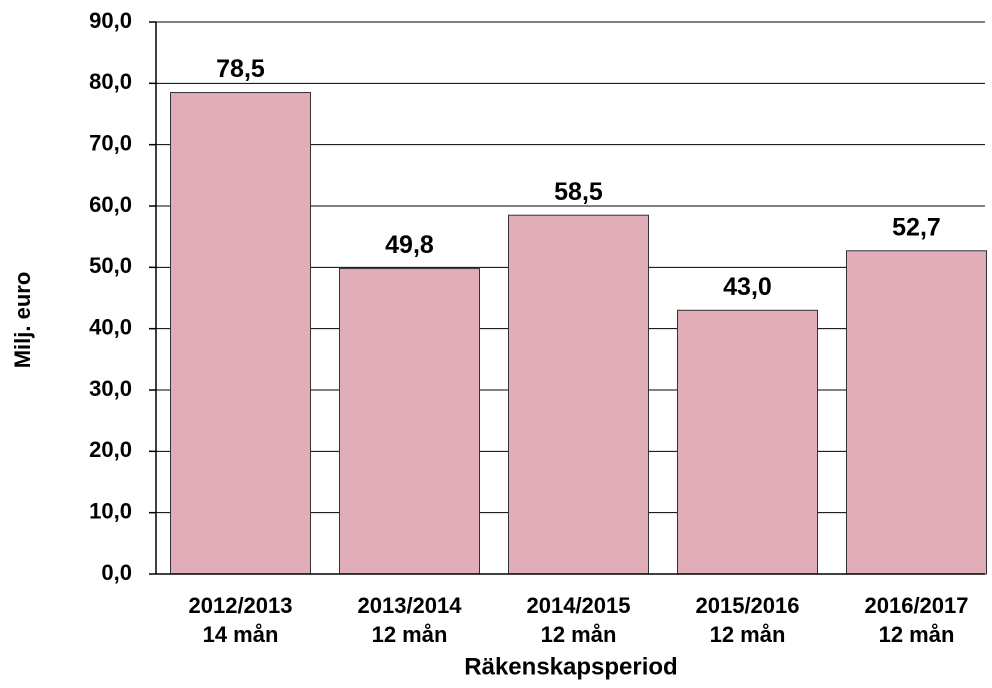 The height and width of the screenshot is (688, 992). What do you see at coordinates (747, 620) in the screenshot?
I see `x-tick-label: 2015/2016 12 mån` at bounding box center [747, 620].